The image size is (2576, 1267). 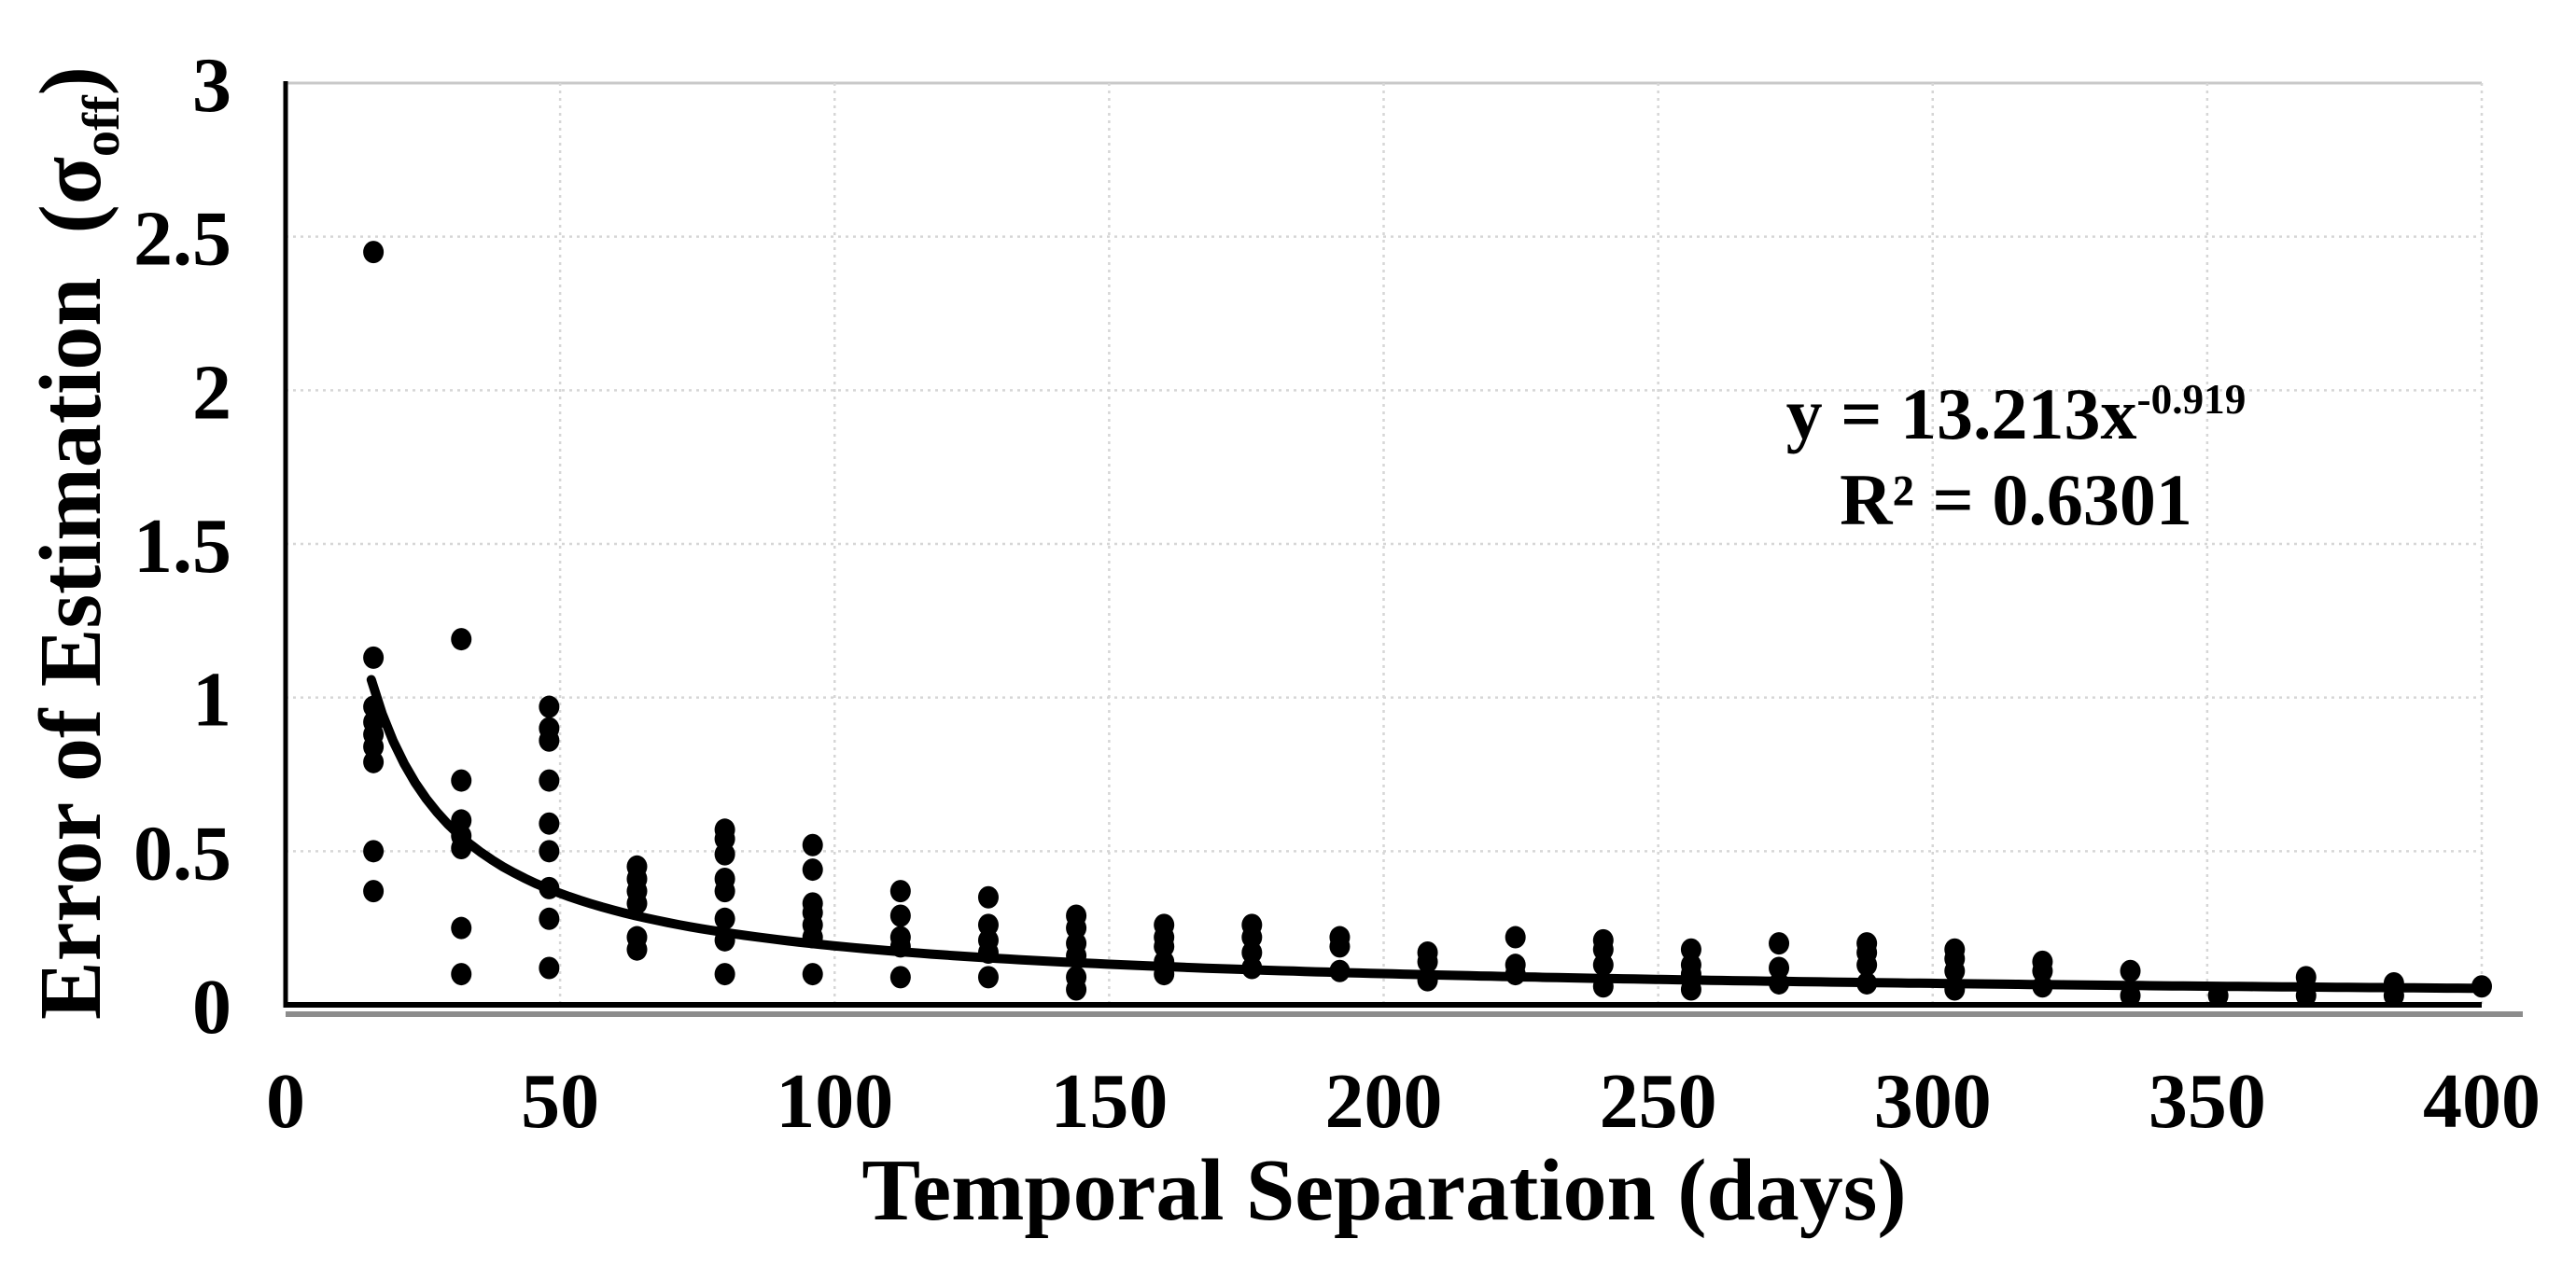 I want to click on trendline-equation-base: y = 13.213x, so click(x=1961, y=413).